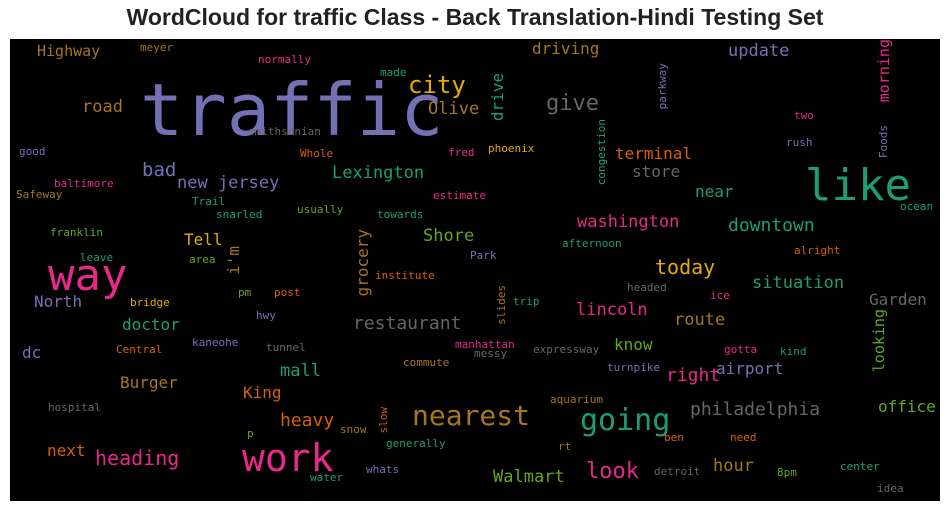  What do you see at coordinates (353, 429) in the screenshot?
I see `word-snow: snow` at bounding box center [353, 429].